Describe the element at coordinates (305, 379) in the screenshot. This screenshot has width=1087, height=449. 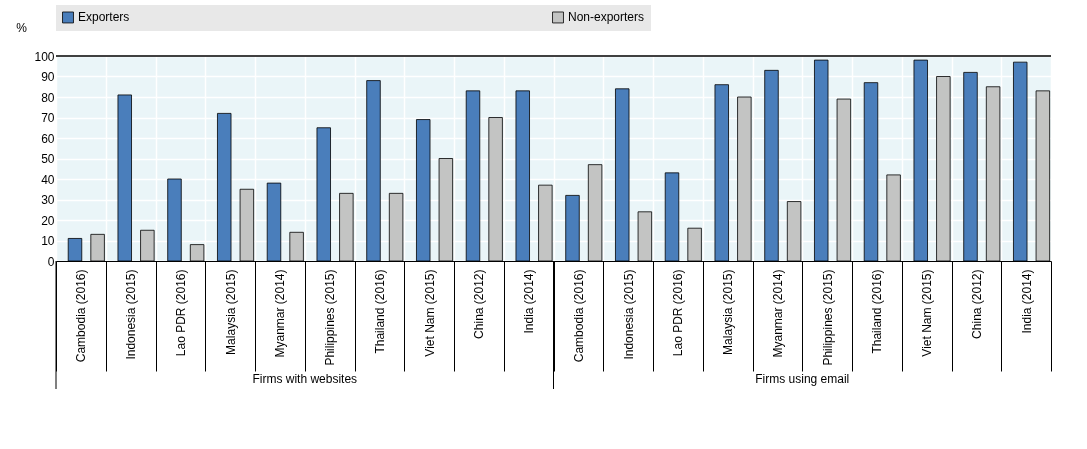
I see `text: Firms with websites` at that location.